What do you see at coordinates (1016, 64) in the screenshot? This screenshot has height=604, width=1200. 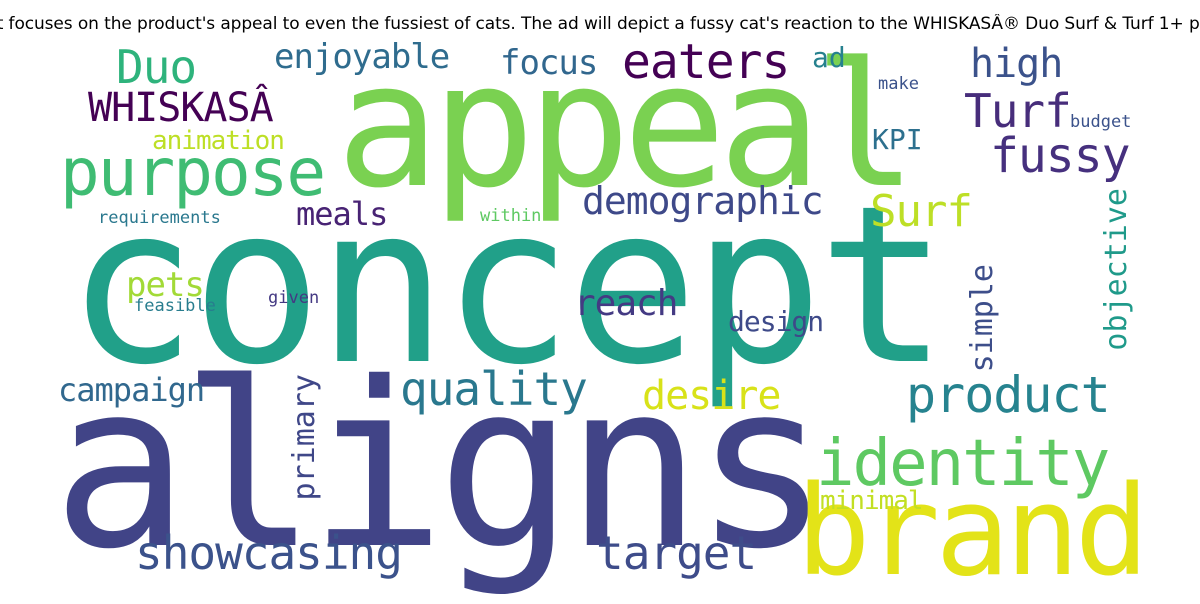 I see `word-high: high` at bounding box center [1016, 64].